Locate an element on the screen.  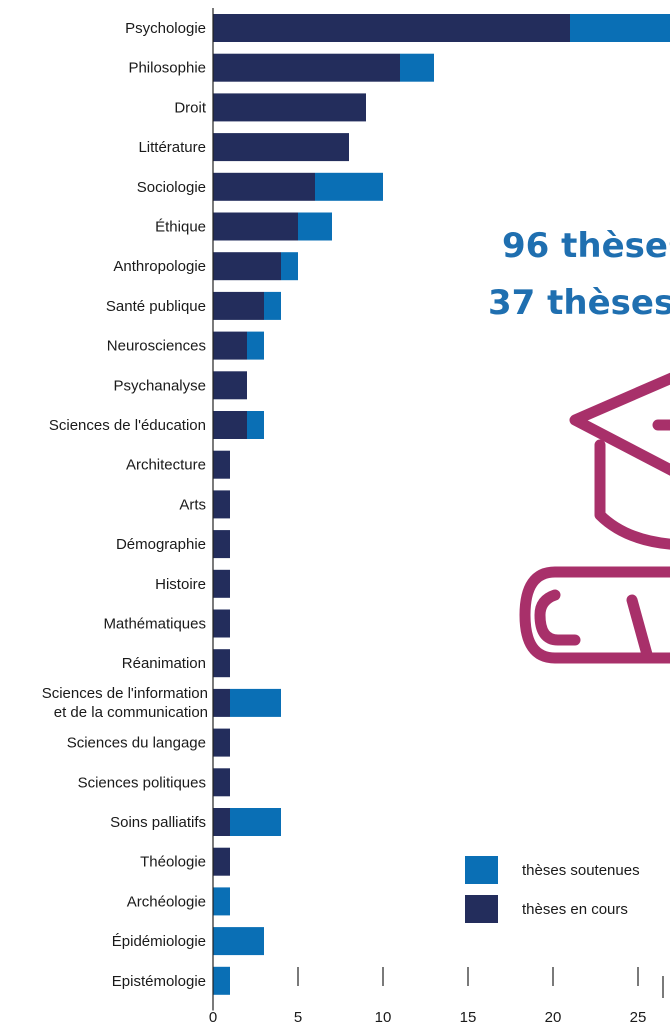
category-label-20: Soins palliatifs is located at coordinates (158, 822).